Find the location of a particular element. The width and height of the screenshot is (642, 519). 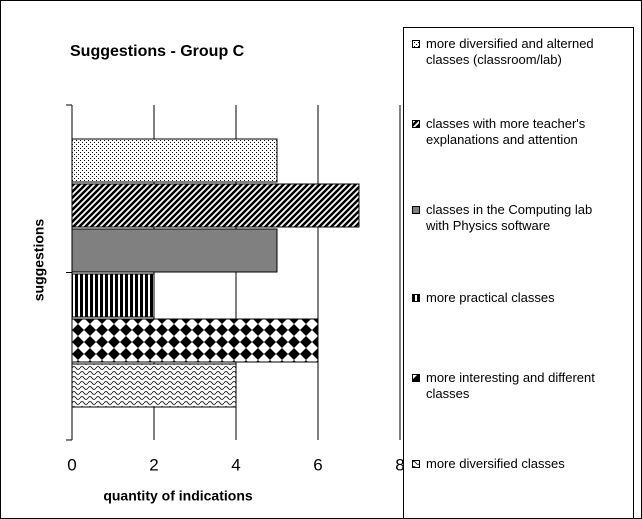

y-axis-label: suggestions is located at coordinates (39, 260).